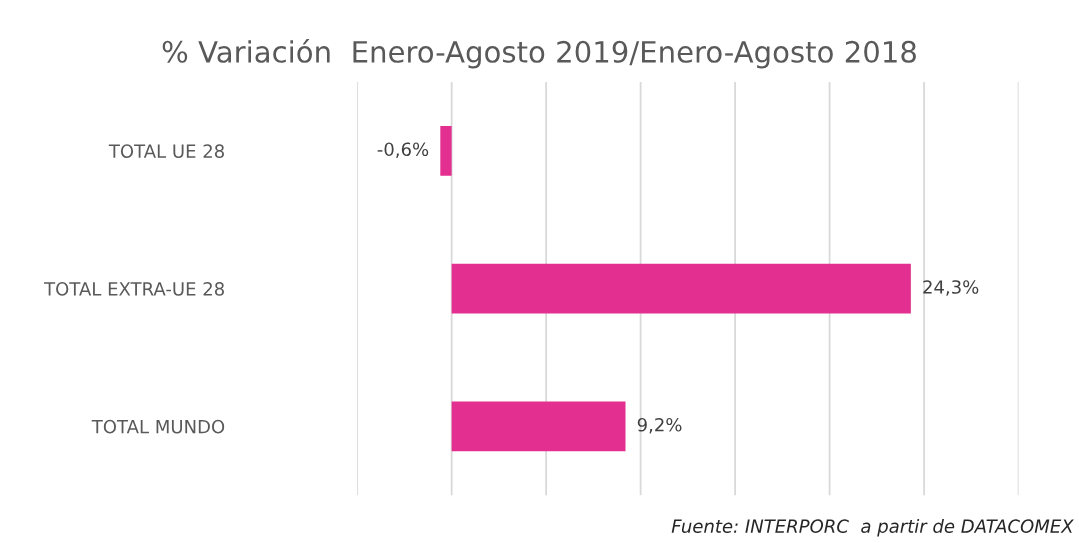 This screenshot has height=543, width=1079. I want to click on y-tick-label: TOTAL UE 28, so click(166, 151).